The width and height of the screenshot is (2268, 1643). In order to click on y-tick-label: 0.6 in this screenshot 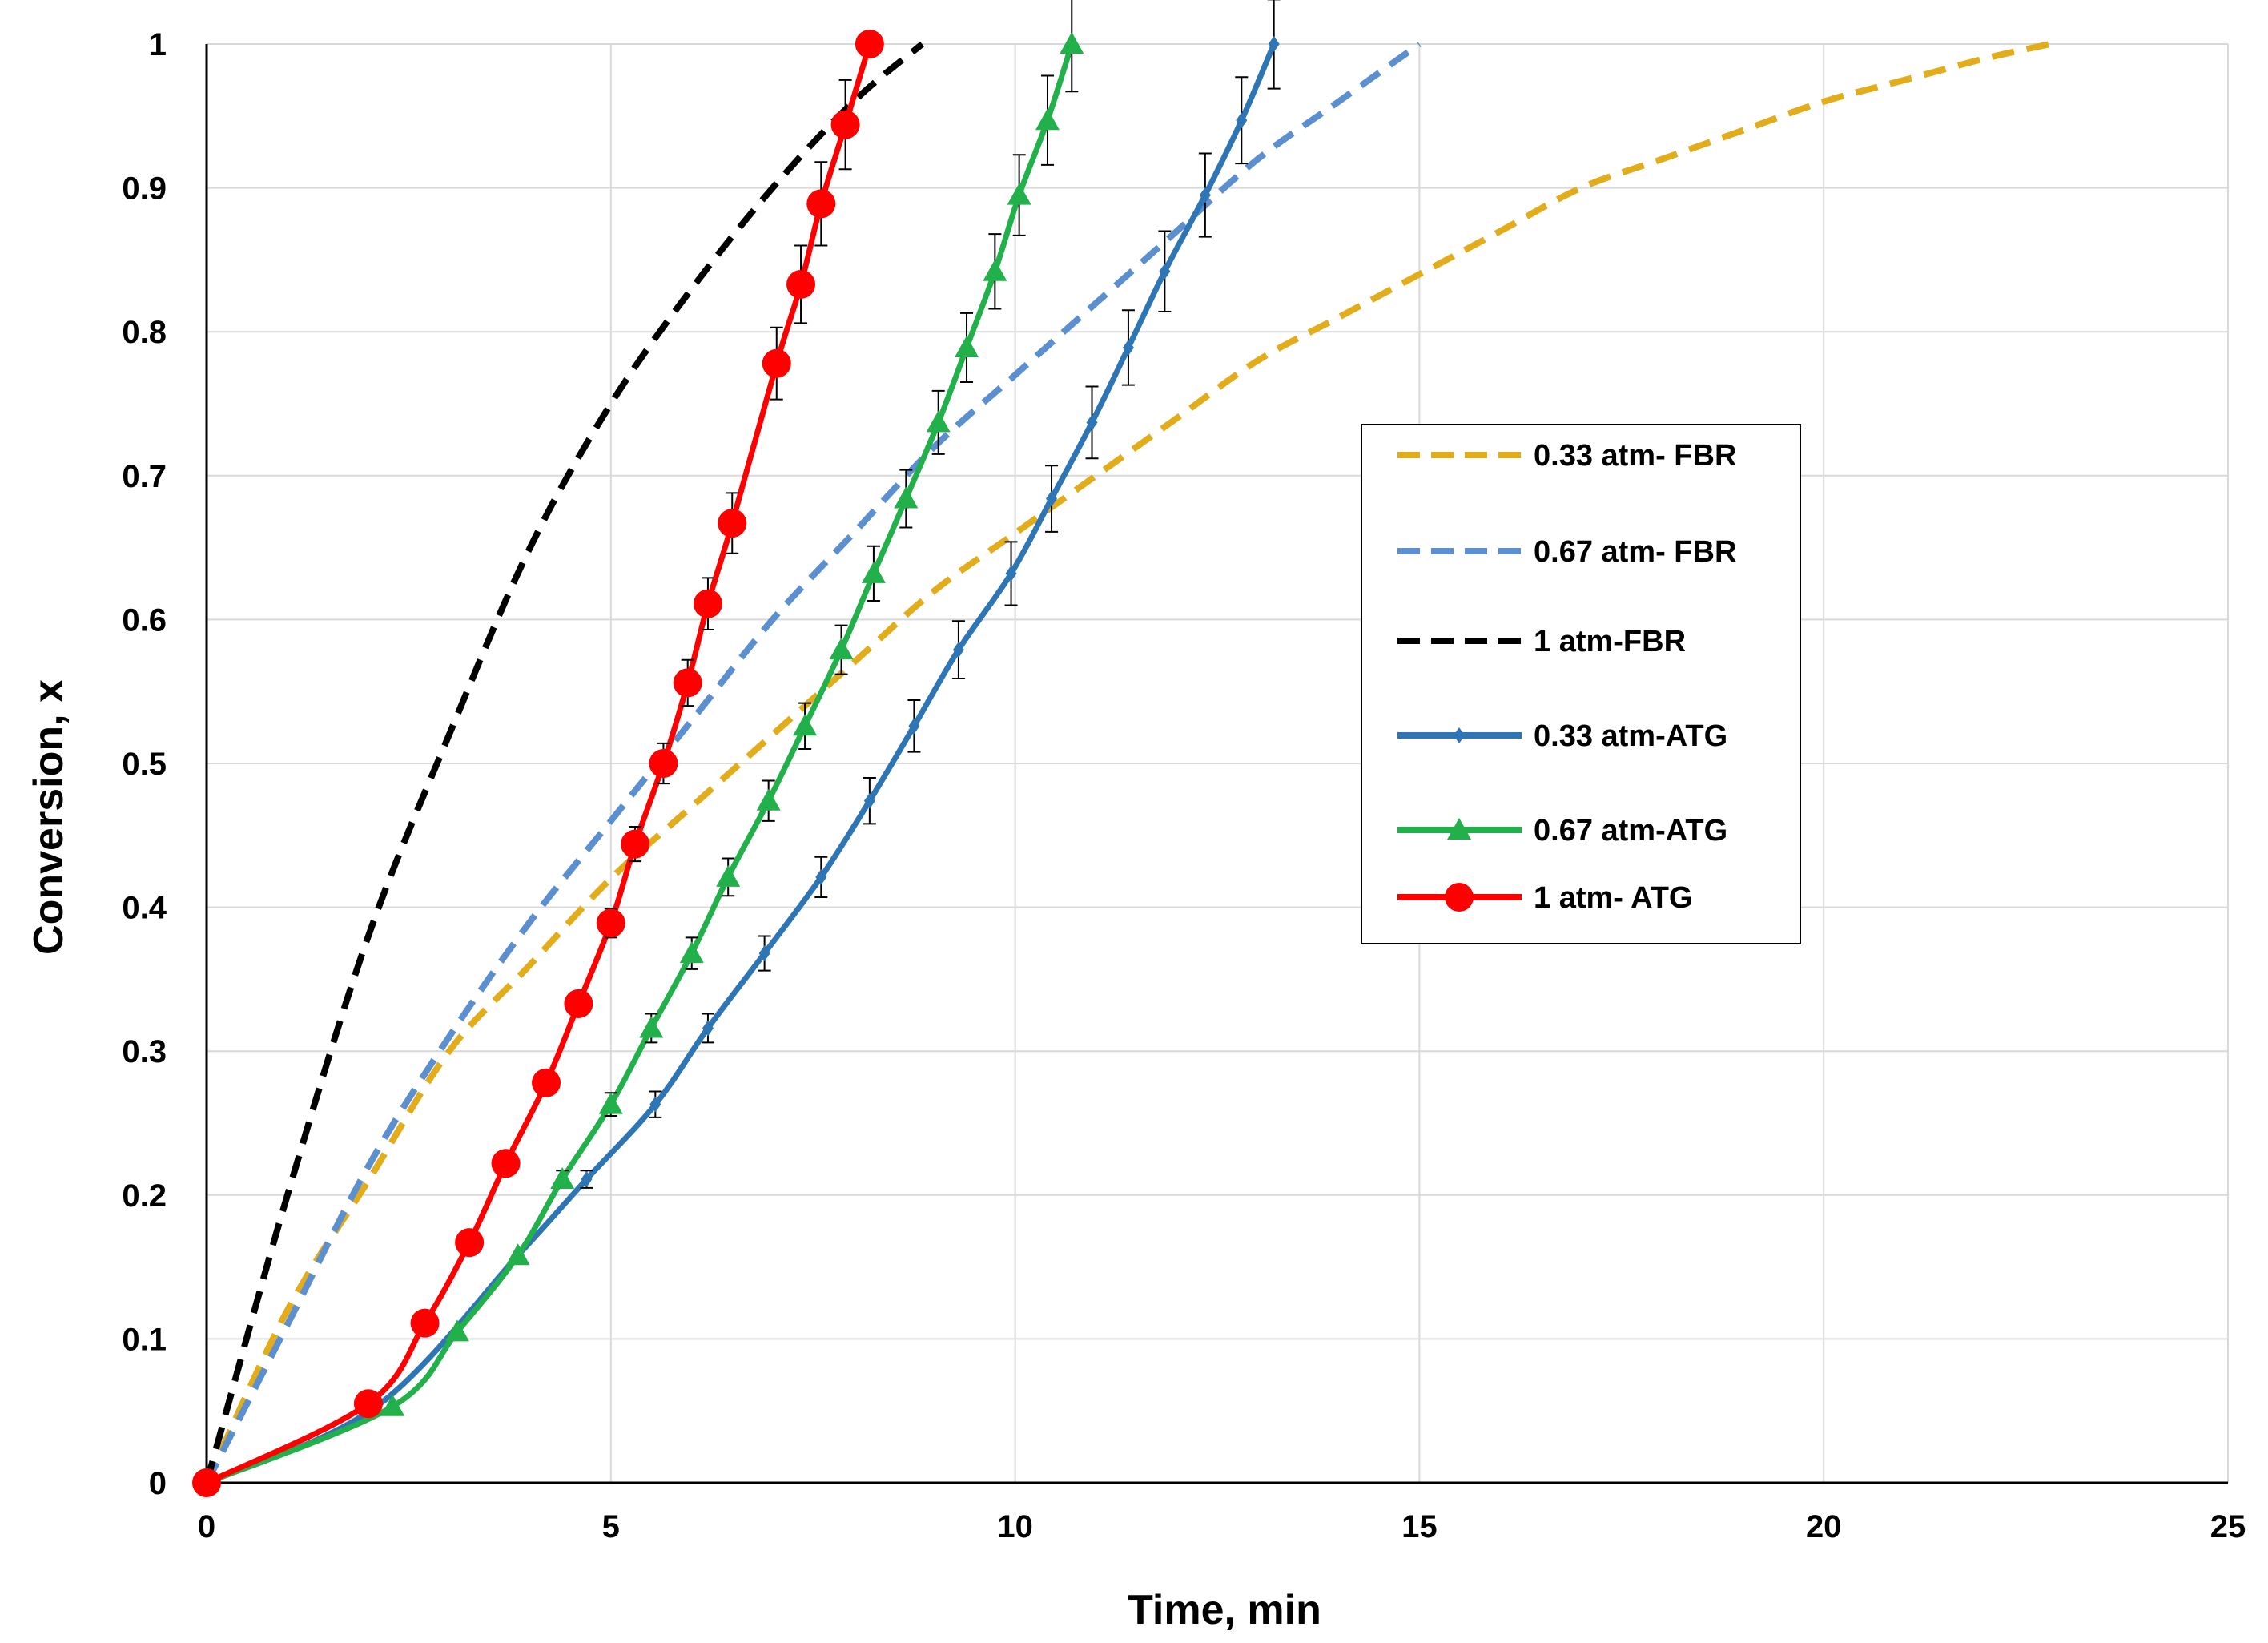, I will do `click(144, 620)`.